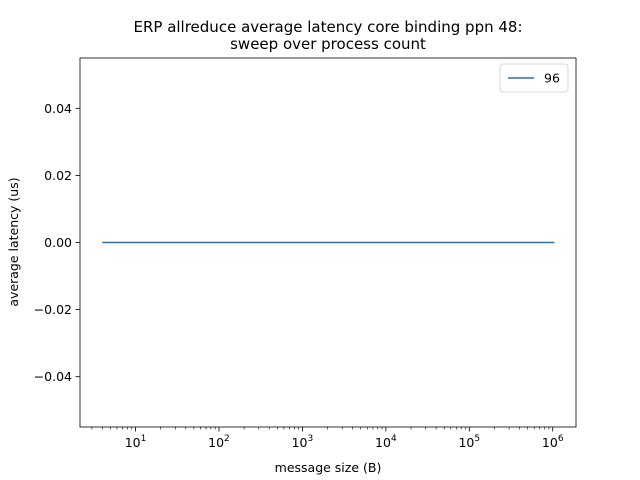  I want to click on x-tick-label: 10⁵, so click(469, 442).